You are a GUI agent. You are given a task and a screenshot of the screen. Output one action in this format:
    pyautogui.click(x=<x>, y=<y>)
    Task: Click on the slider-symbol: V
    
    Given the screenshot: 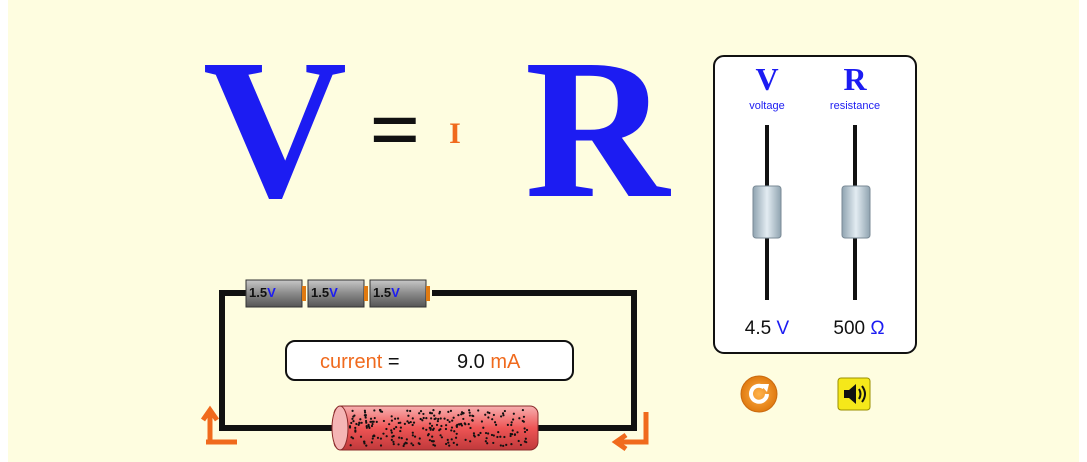 What is the action you would take?
    pyautogui.click(x=766, y=79)
    